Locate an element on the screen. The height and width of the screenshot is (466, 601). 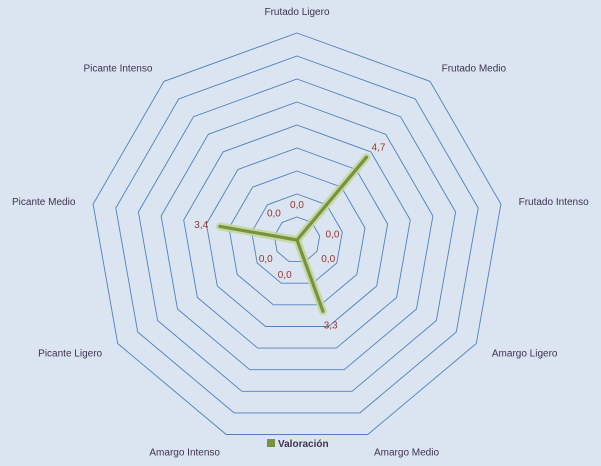
category-label: Amargo Intenso is located at coordinates (184, 452).